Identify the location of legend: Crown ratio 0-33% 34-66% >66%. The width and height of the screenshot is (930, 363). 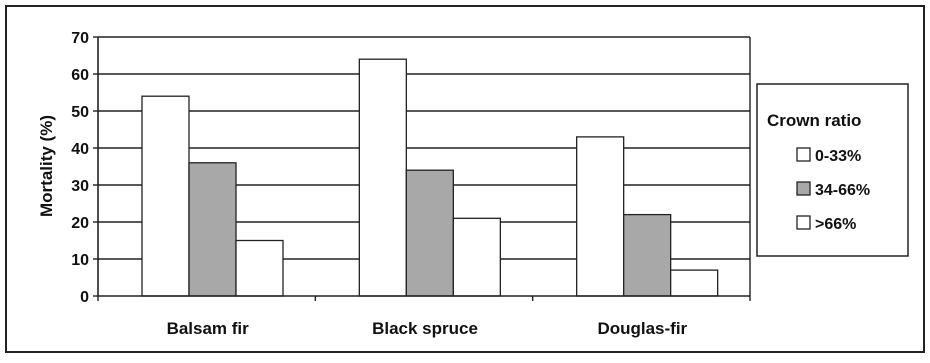
(832, 170).